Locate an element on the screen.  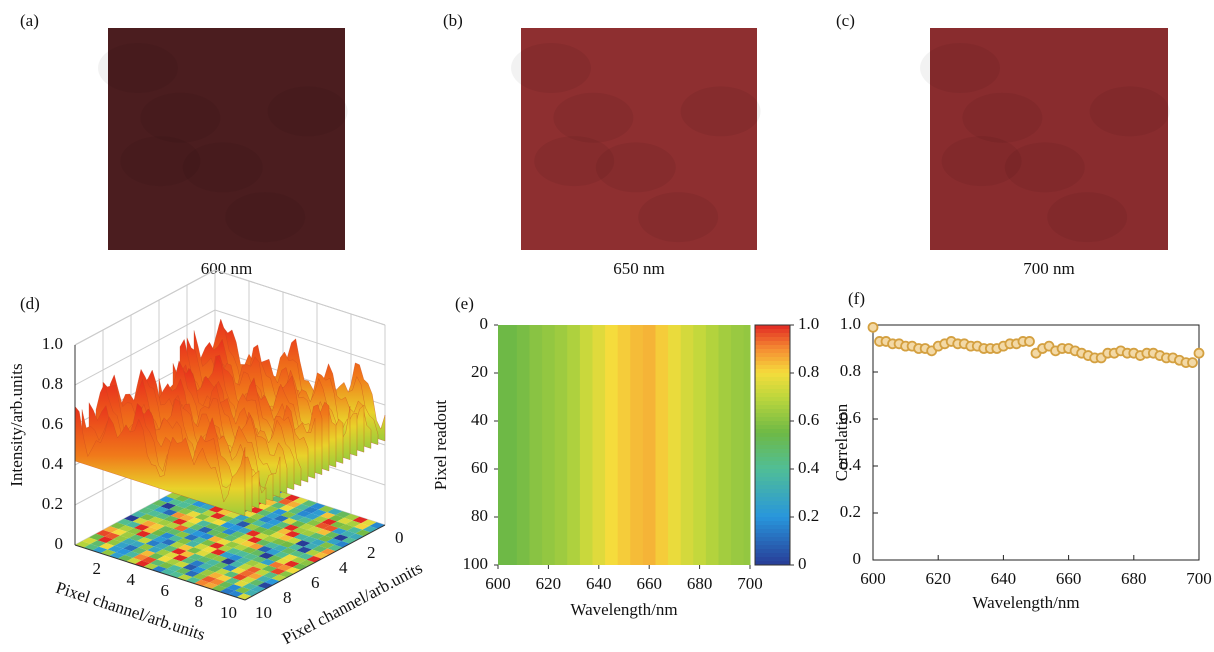
x-tick-label: 700 is located at coordinates (750, 583).